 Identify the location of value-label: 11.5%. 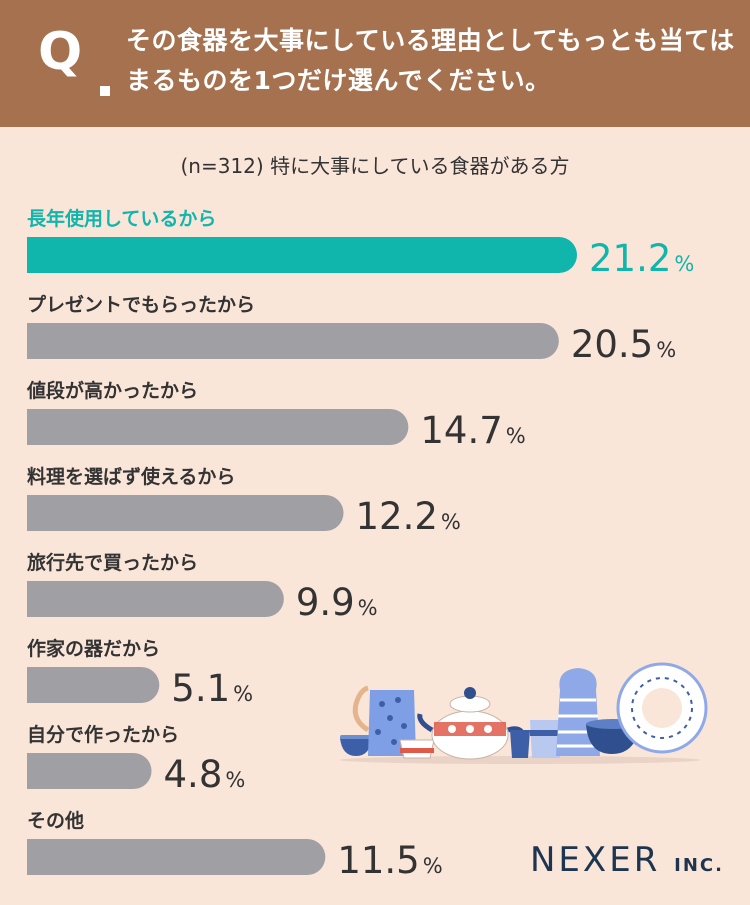
(389, 860).